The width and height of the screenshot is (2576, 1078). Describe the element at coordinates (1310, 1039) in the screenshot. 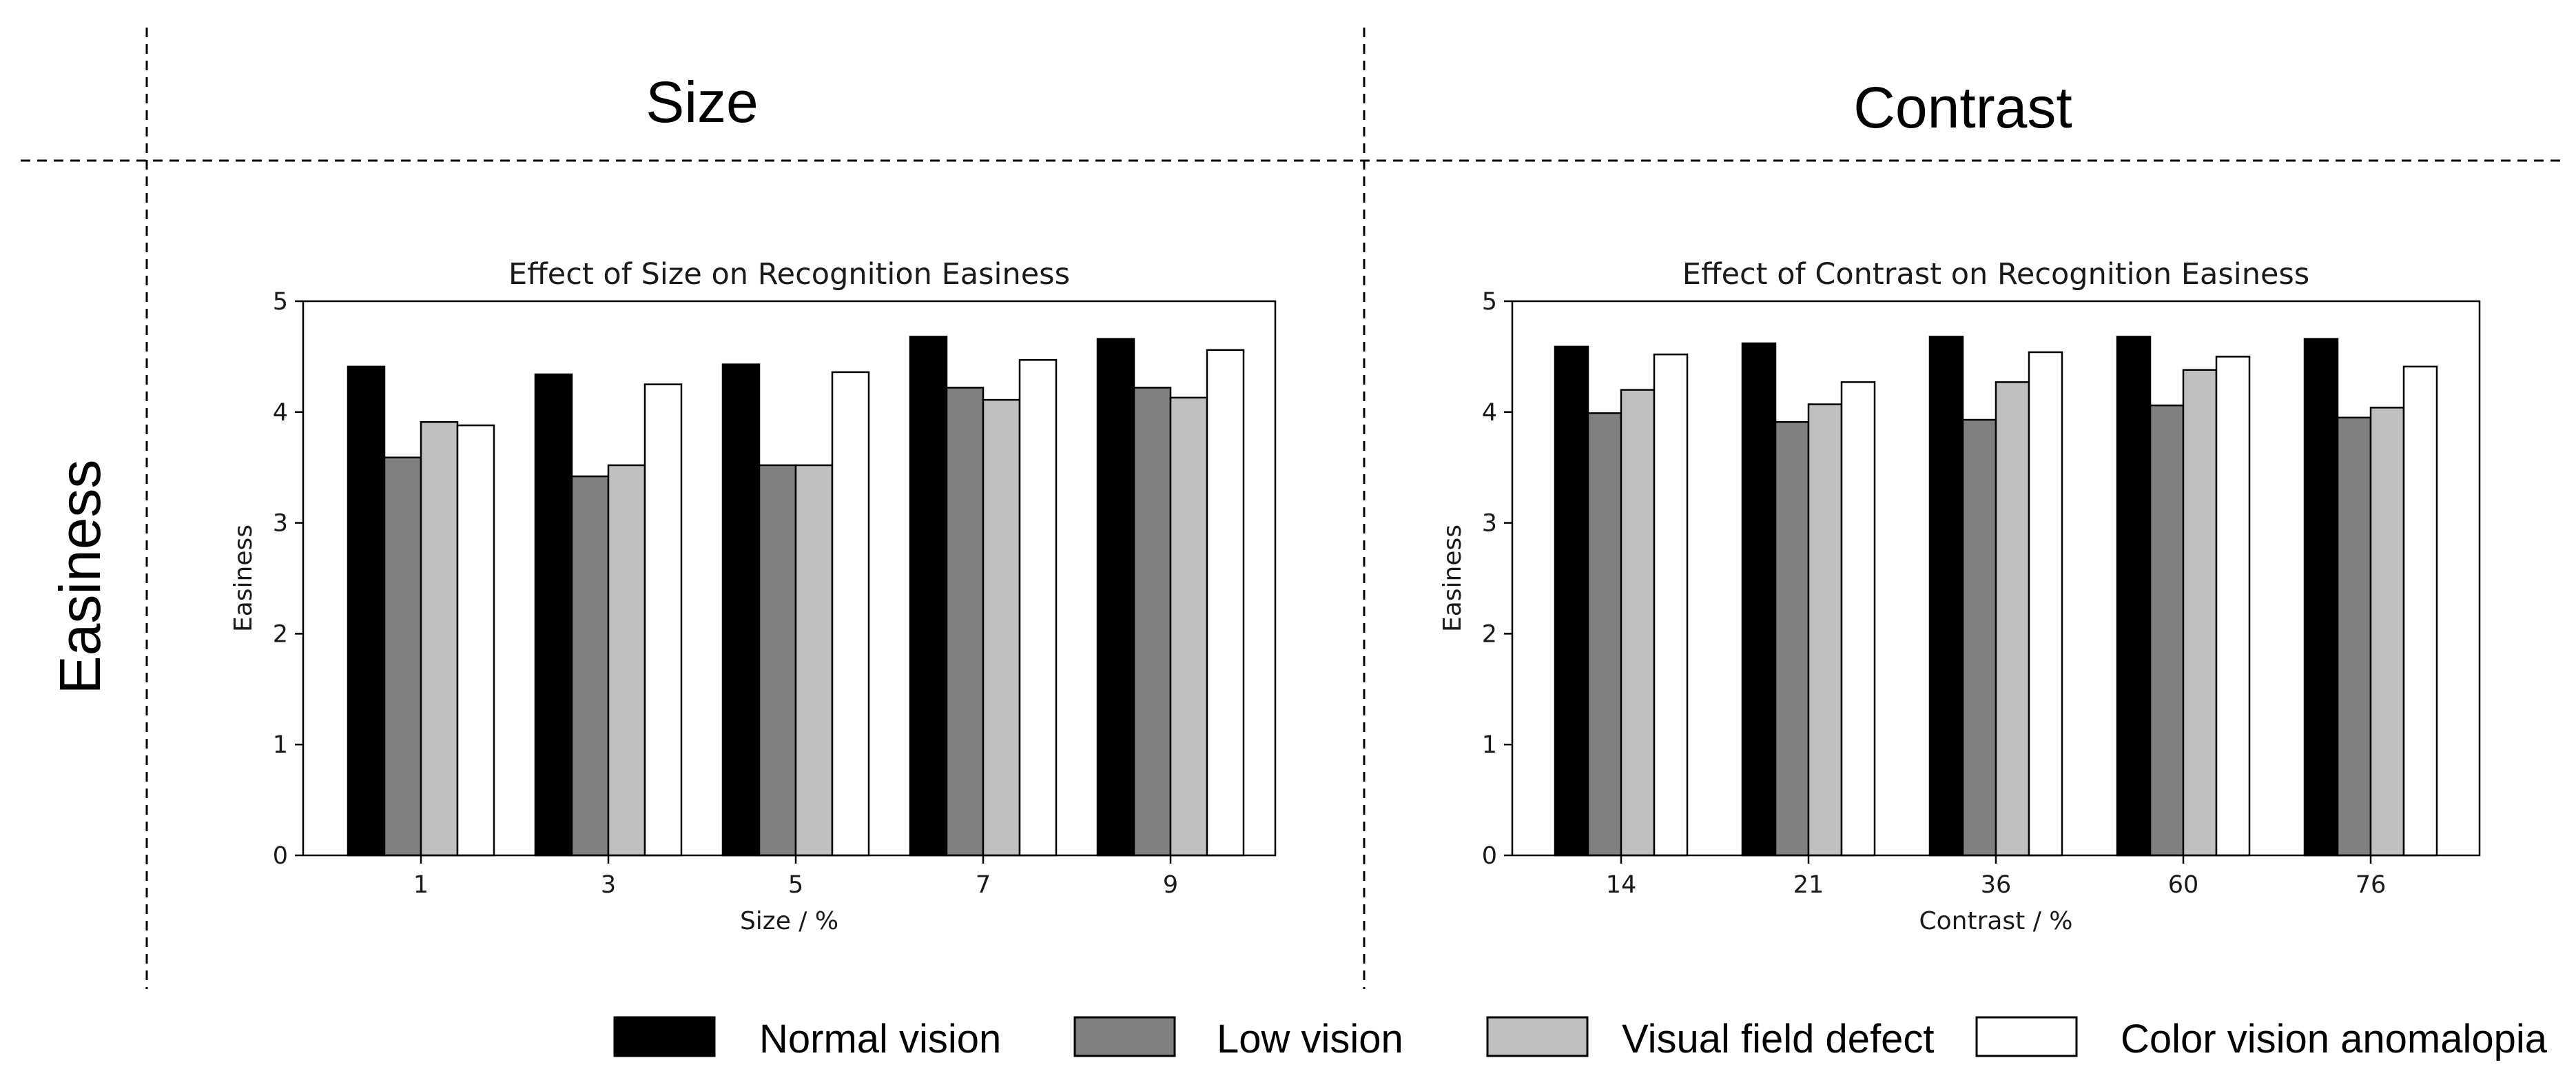

I see `legend-label-low-vision: Low vision` at that location.